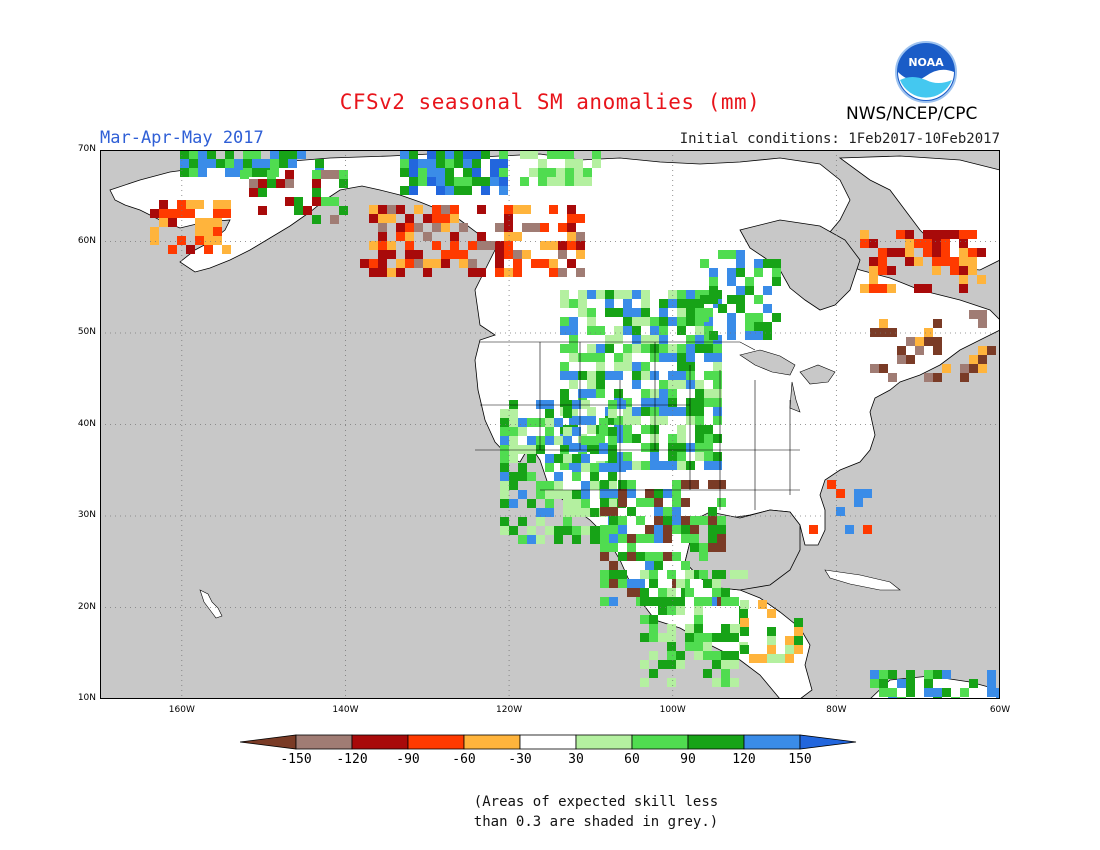 This screenshot has width=1100, height=850. What do you see at coordinates (86, 515) in the screenshot?
I see `latitude-label: 30N` at bounding box center [86, 515].